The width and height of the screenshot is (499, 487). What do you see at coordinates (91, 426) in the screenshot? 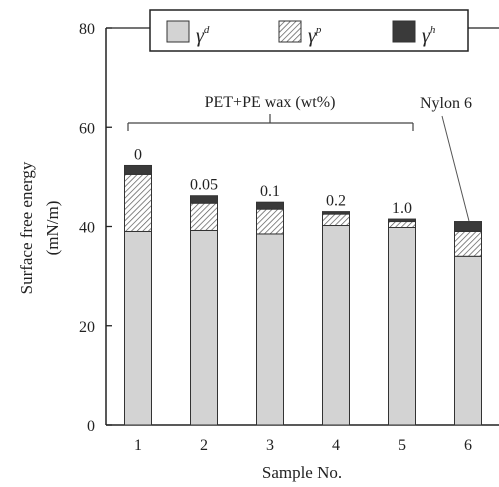
I see `y-tick-label: 0` at bounding box center [91, 426].